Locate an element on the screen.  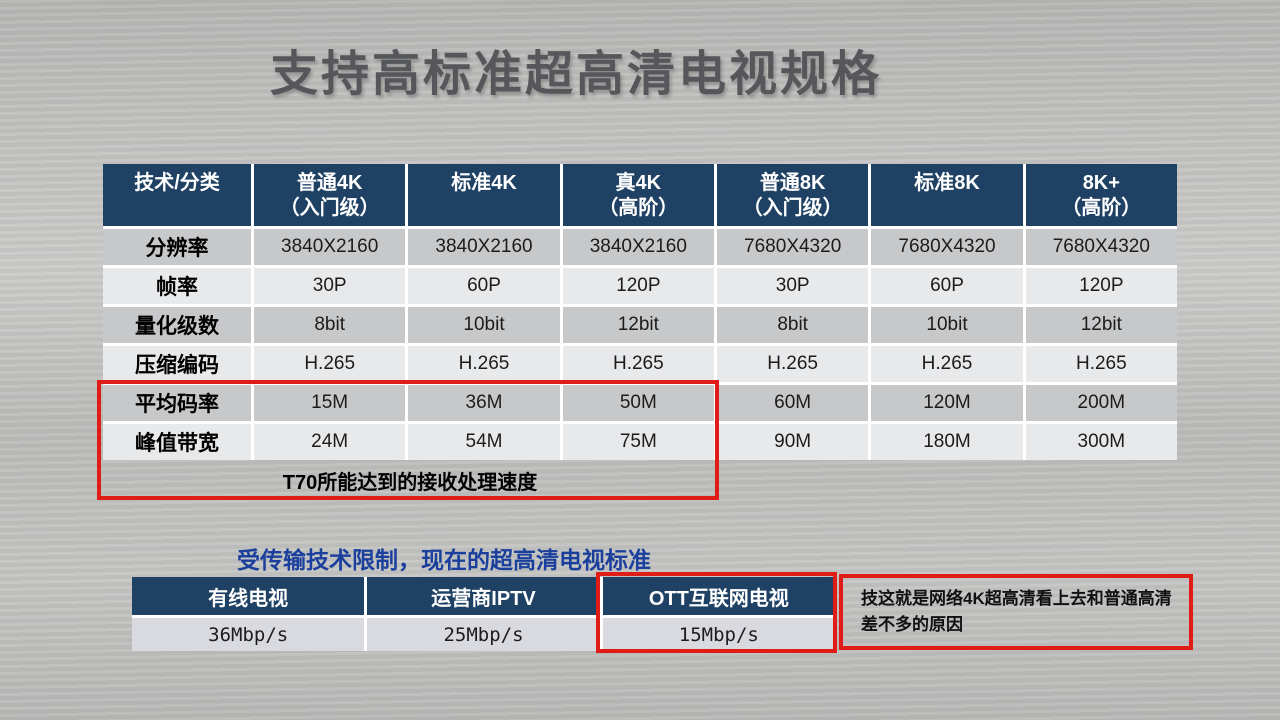
spec-table-header-standard4k: 标准4K is located at coordinates (484, 195).